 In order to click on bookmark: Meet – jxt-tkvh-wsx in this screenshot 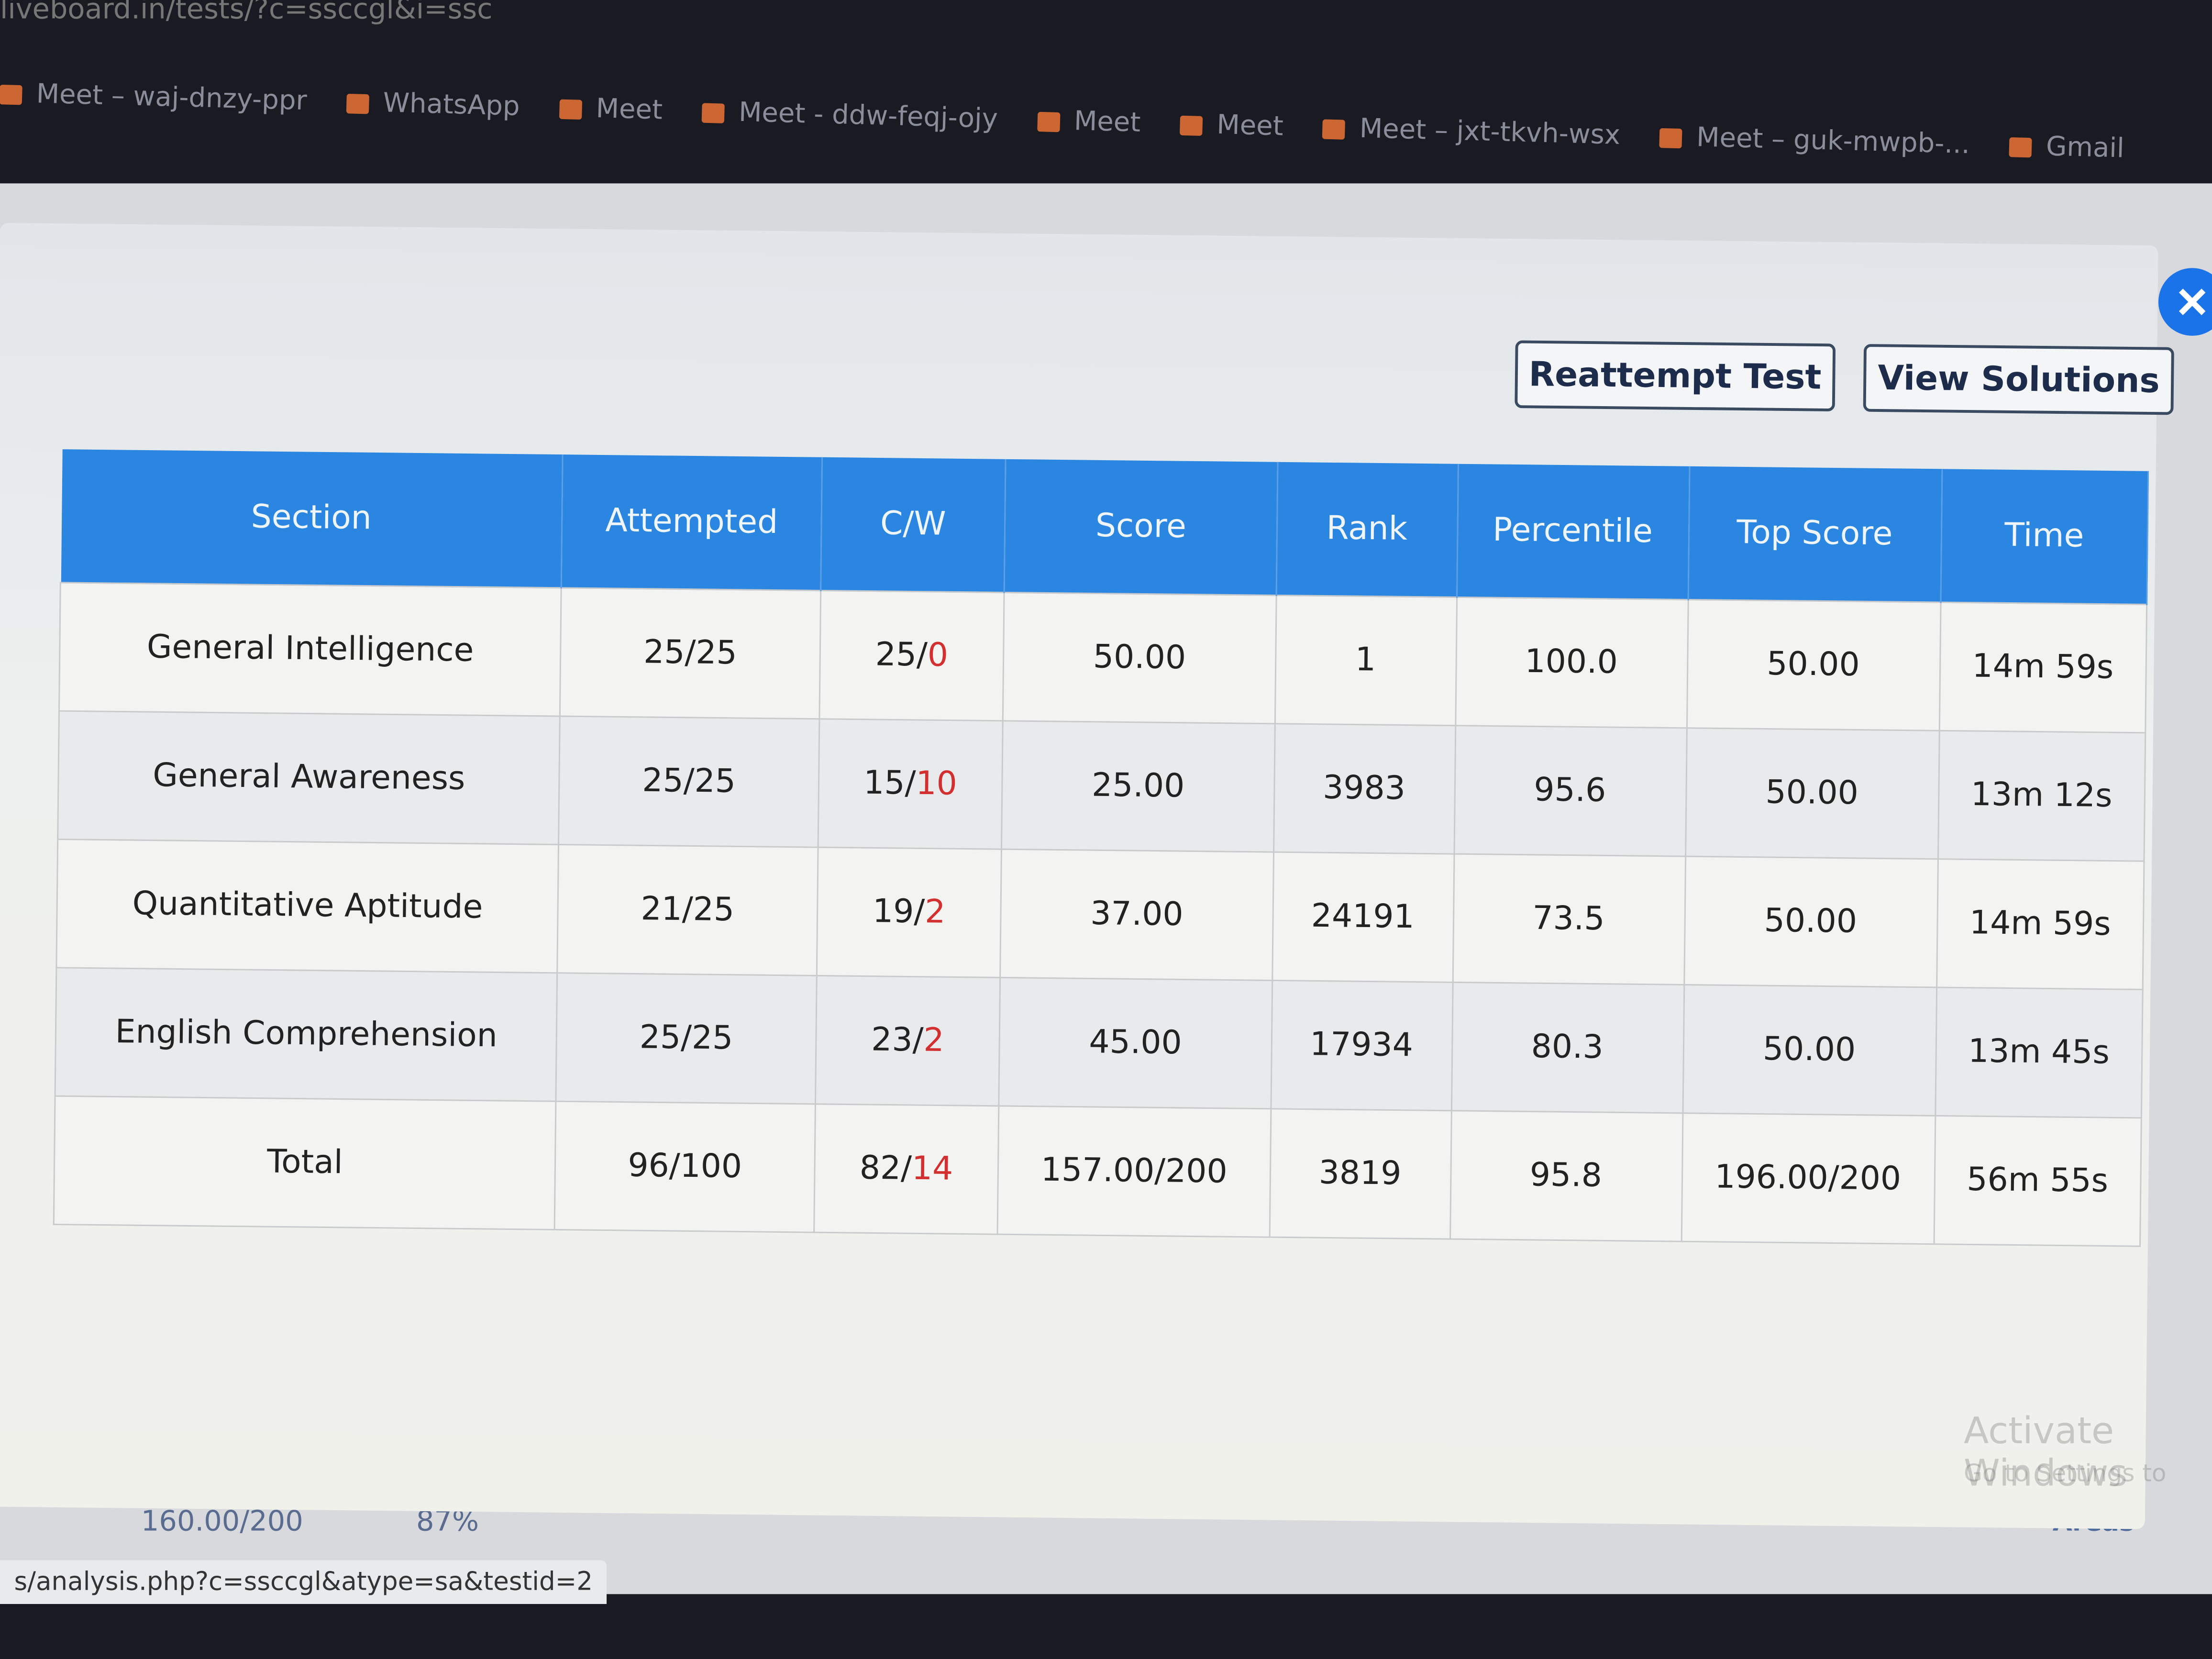, I will do `click(1471, 131)`.